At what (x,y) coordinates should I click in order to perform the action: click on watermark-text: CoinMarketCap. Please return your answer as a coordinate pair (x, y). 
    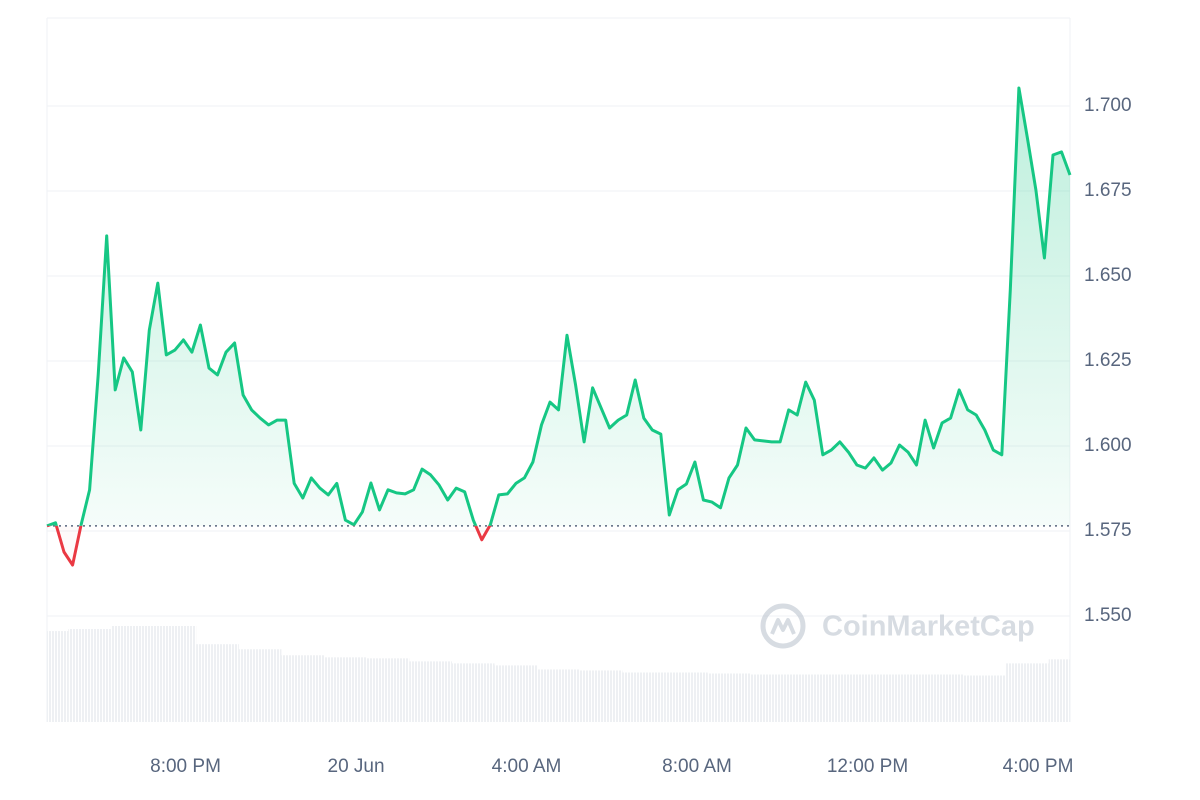
    Looking at the image, I should click on (928, 627).